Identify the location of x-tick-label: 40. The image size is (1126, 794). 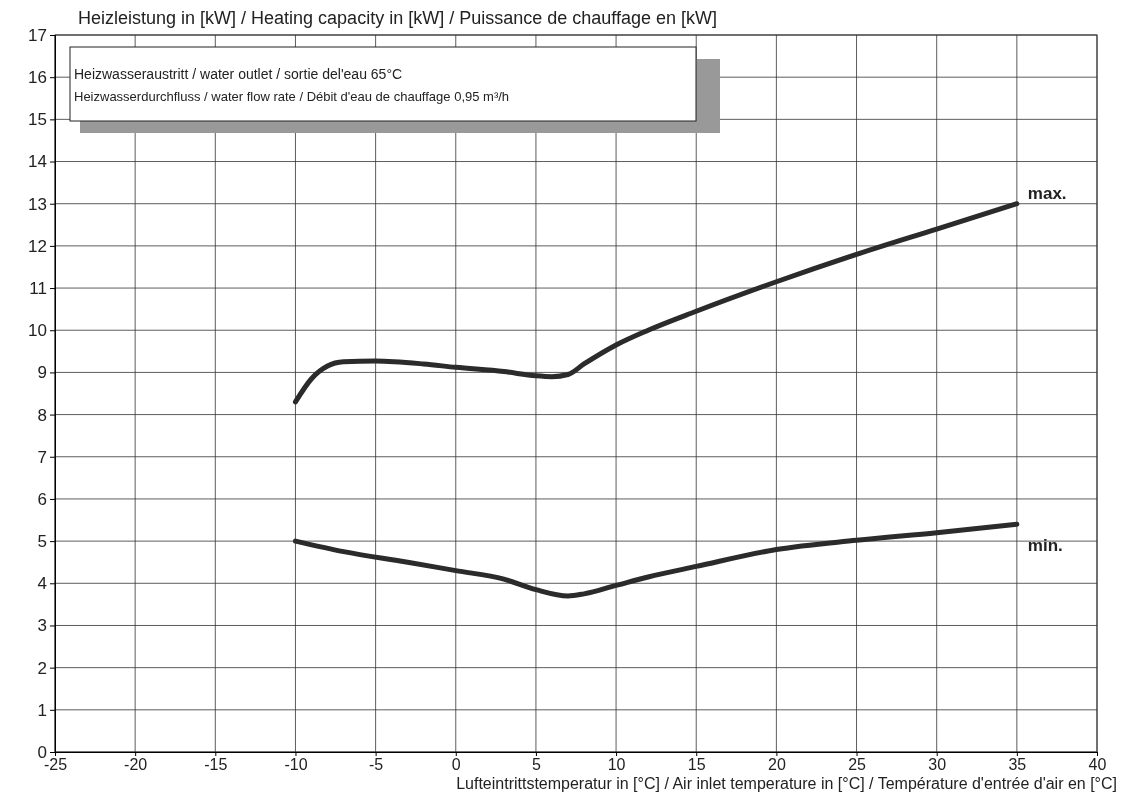
(1097, 765).